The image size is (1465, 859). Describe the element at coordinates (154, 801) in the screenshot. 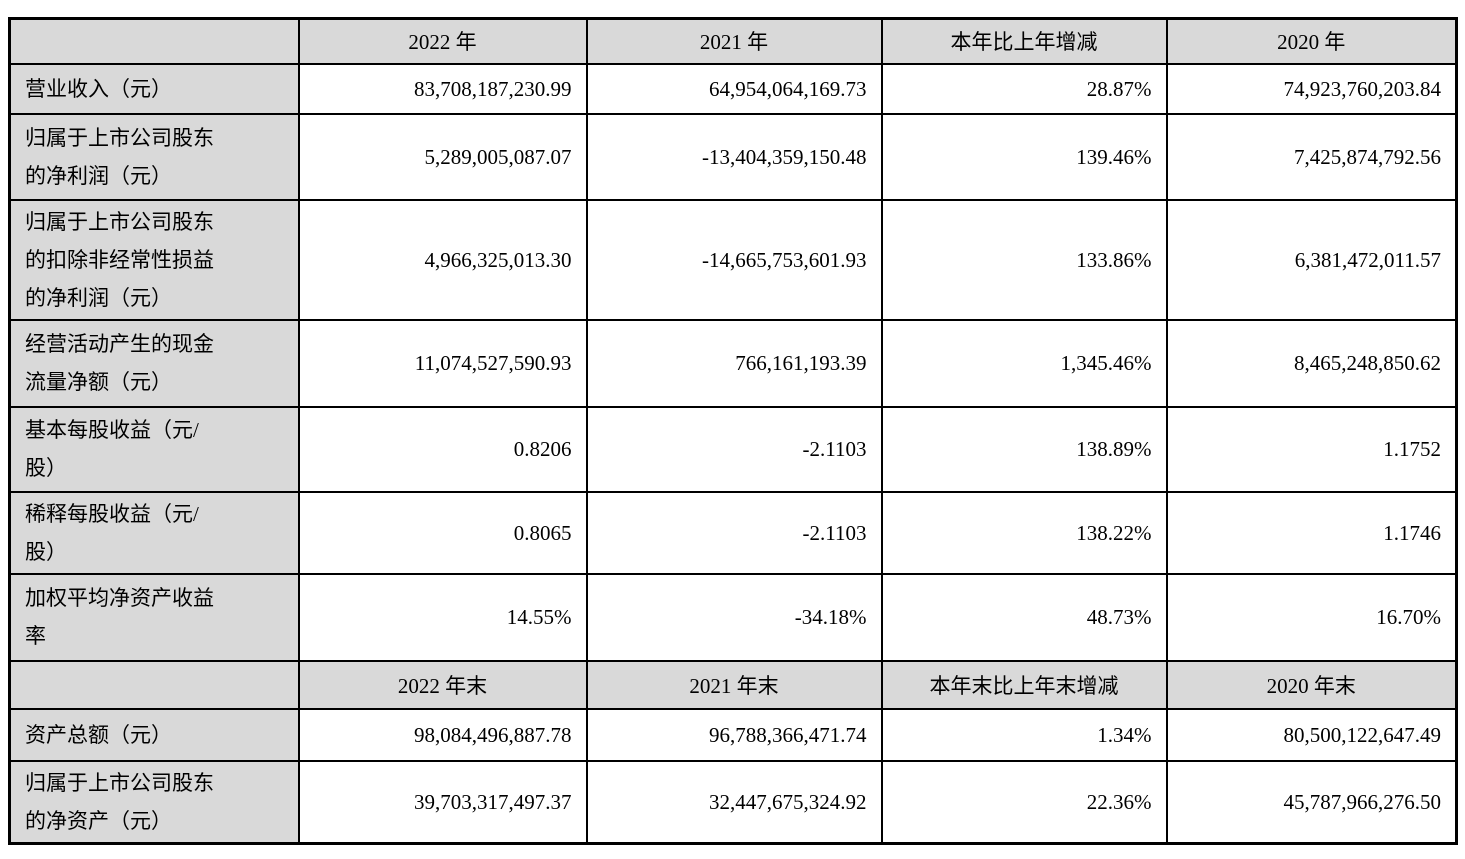

I see `row-label-cell: 归属于上市公司股东 的净资产（元）` at that location.